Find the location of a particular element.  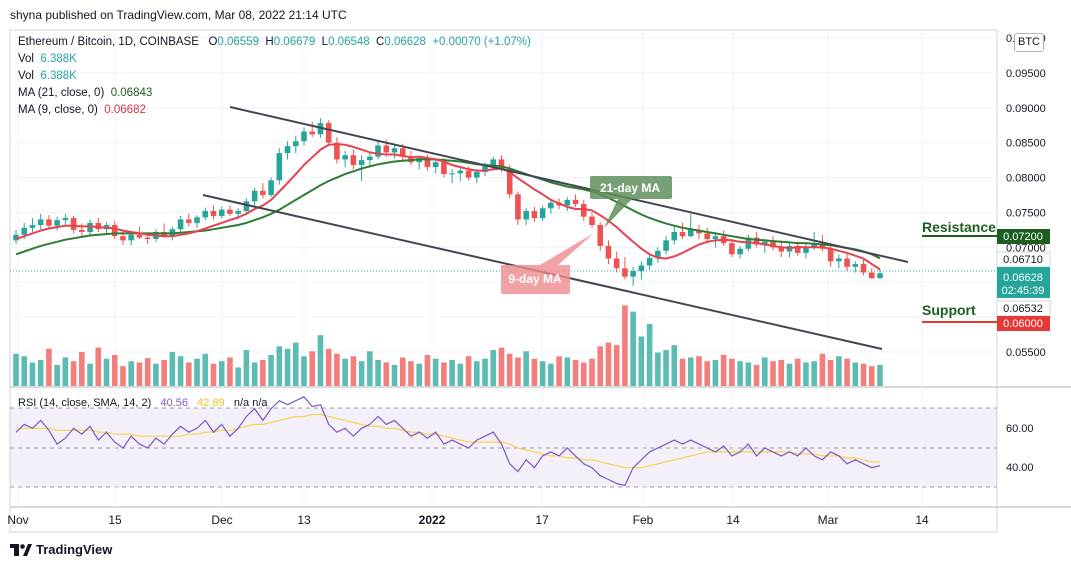

currency-button: BTC is located at coordinates (1029, 42).